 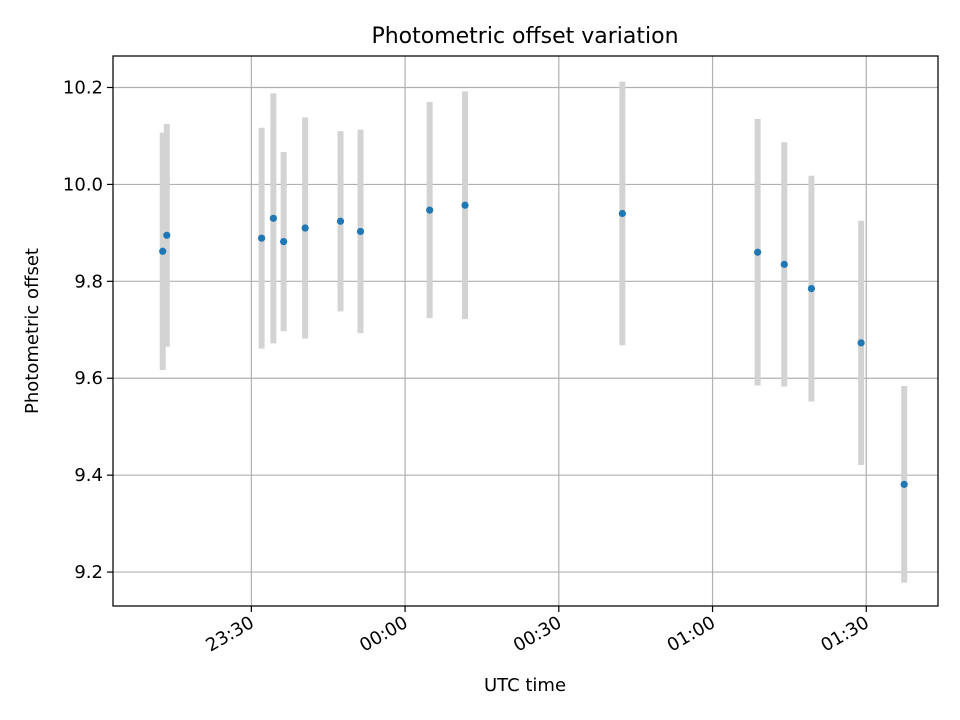 What do you see at coordinates (88, 378) in the screenshot?
I see `y-tick-label: 9.6` at bounding box center [88, 378].